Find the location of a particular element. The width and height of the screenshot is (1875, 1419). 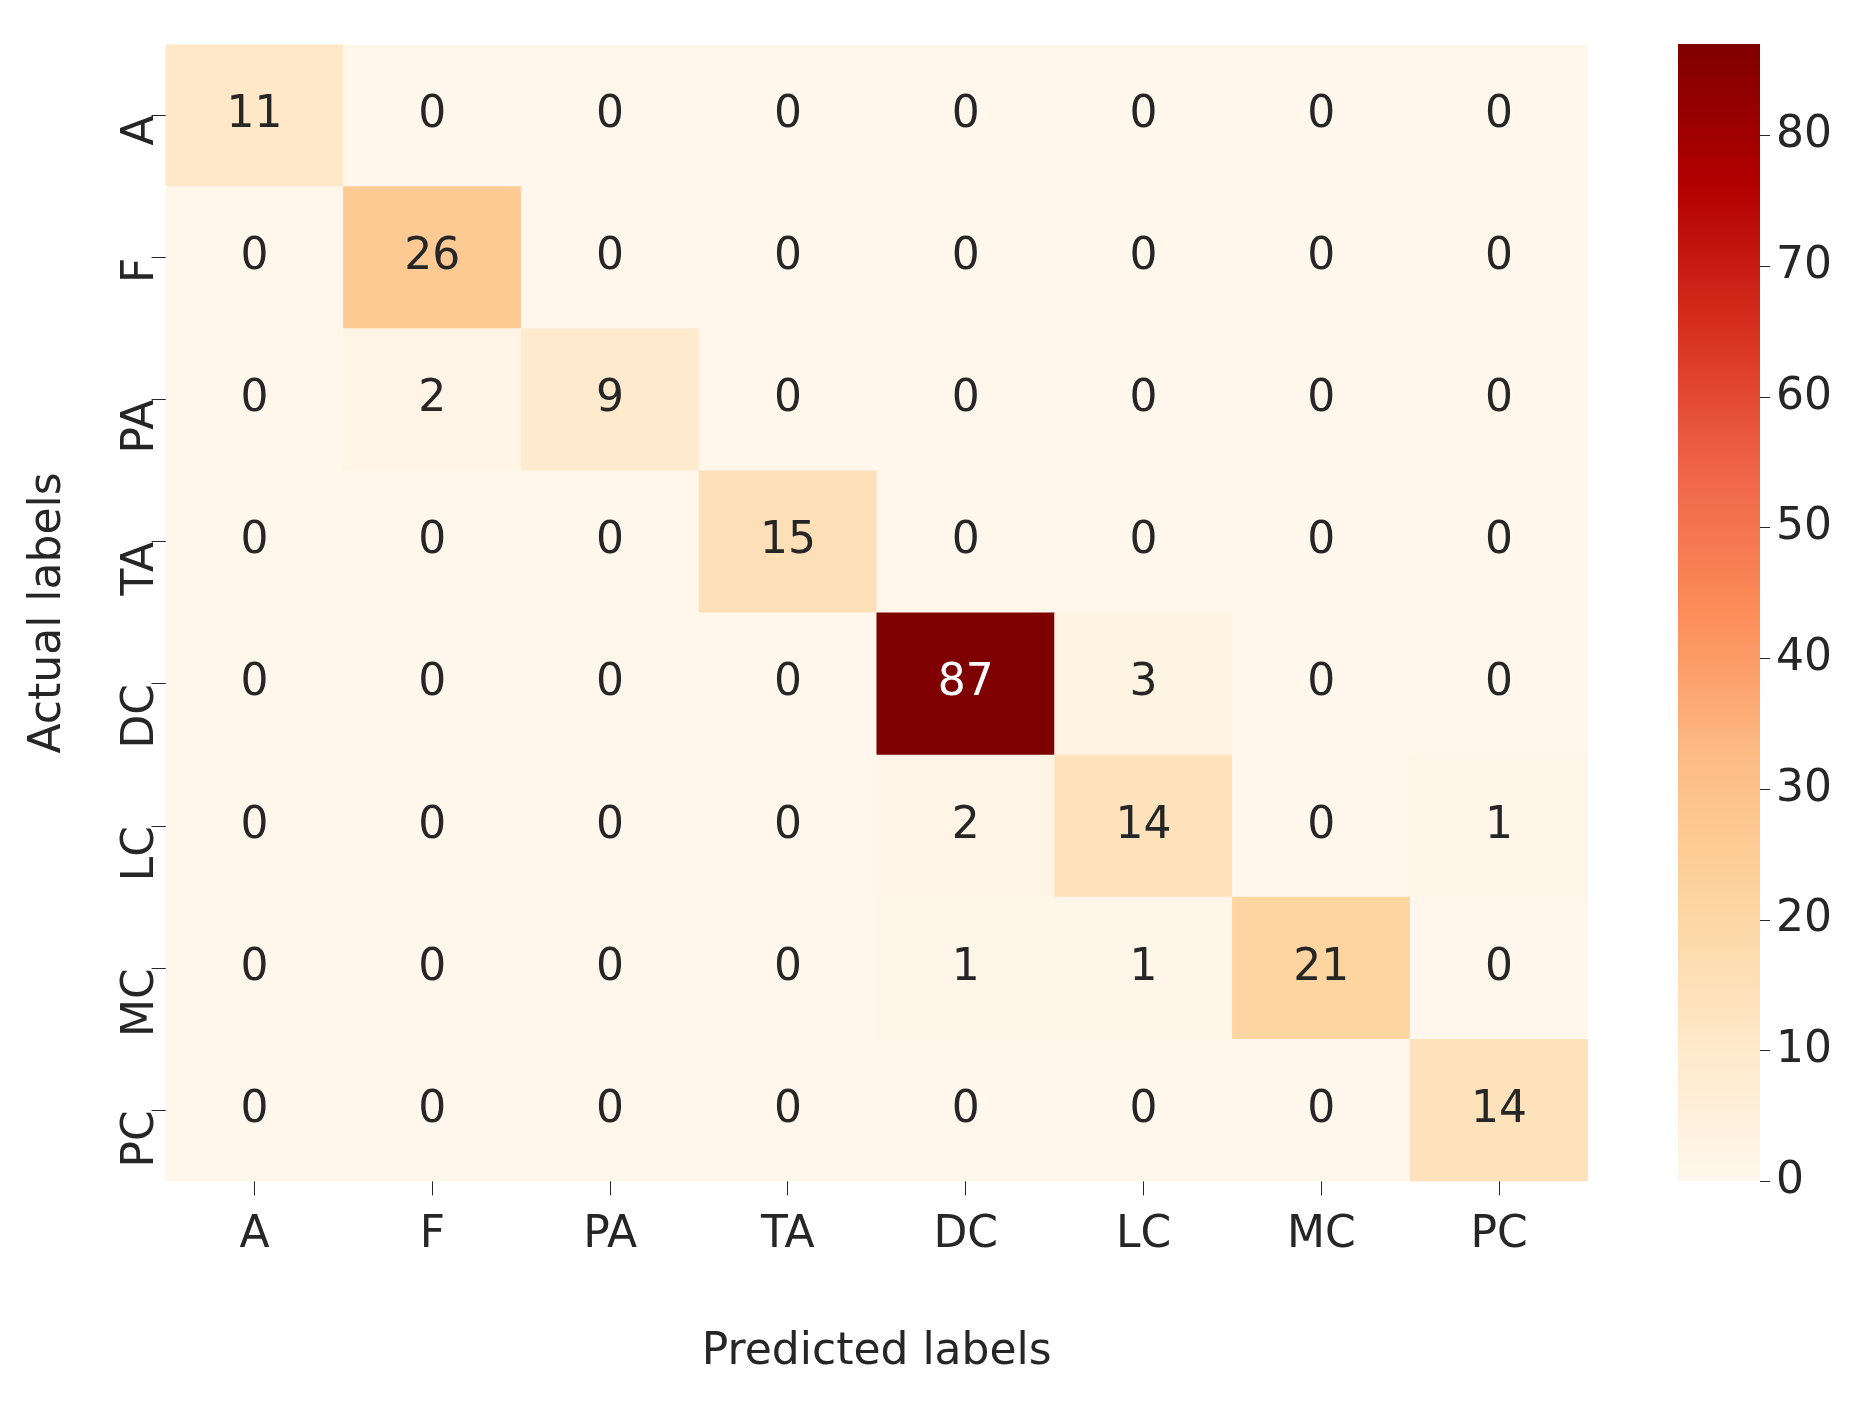

data-label: 87 is located at coordinates (965, 680).